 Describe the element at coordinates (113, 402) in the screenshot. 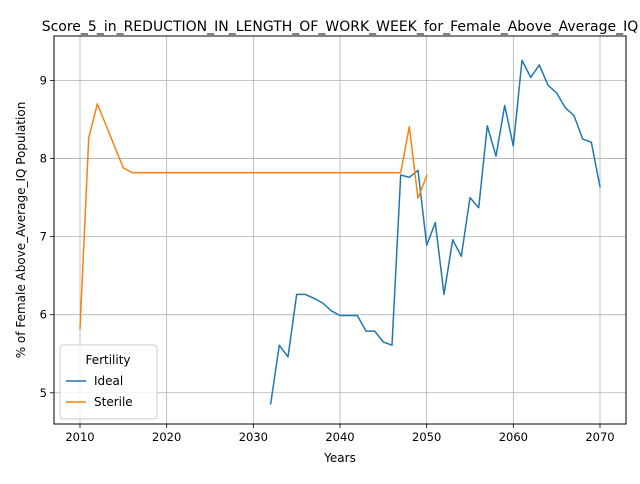

I see `legend-label-sterile: Sterile` at that location.